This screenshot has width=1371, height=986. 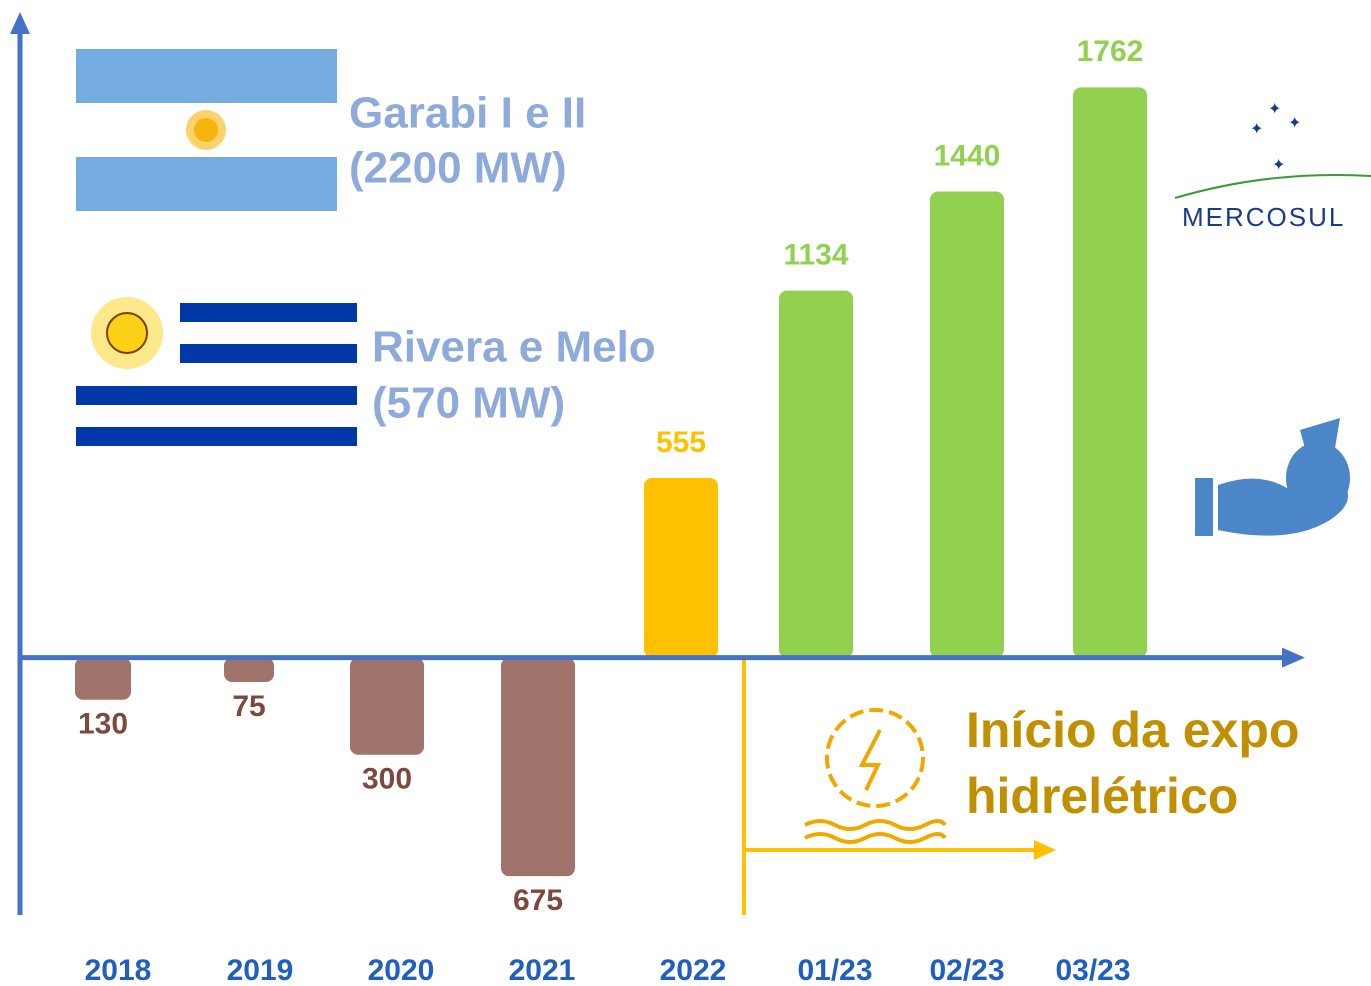 I want to click on argentina-flag, so click(x=206, y=130).